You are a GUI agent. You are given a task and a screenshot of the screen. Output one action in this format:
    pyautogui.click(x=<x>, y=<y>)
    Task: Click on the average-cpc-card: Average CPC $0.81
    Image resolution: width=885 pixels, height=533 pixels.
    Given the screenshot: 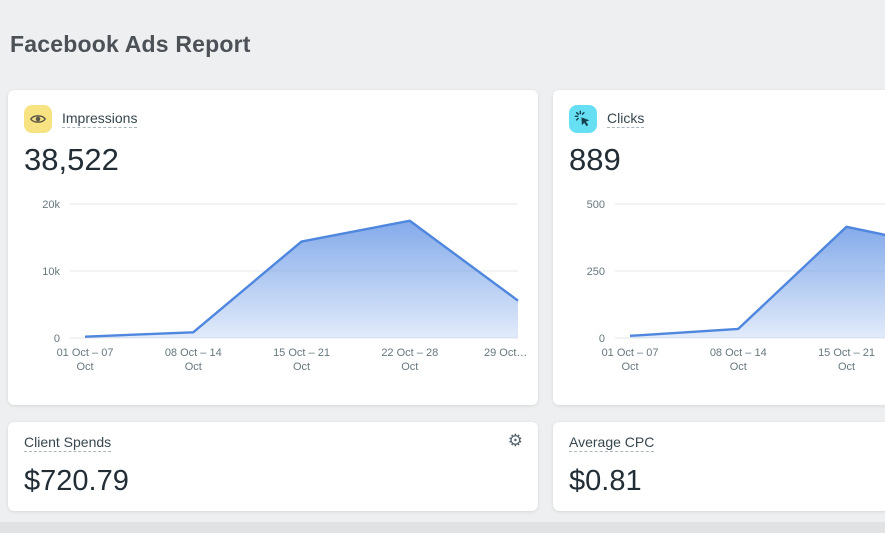 What is the action you would take?
    pyautogui.click(x=719, y=466)
    